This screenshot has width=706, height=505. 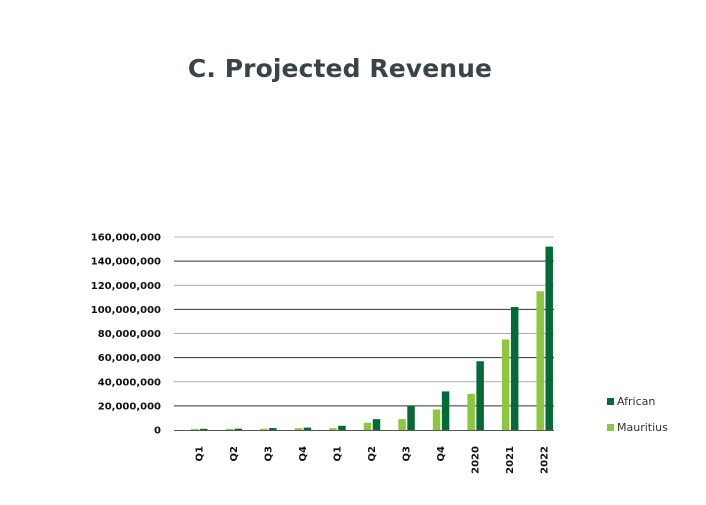 I want to click on legend-swatch-african, so click(x=610, y=401).